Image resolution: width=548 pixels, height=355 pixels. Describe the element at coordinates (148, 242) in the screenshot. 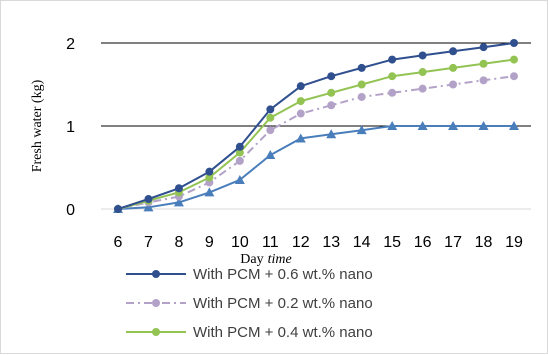

I see `x-tick-label: 7` at that location.